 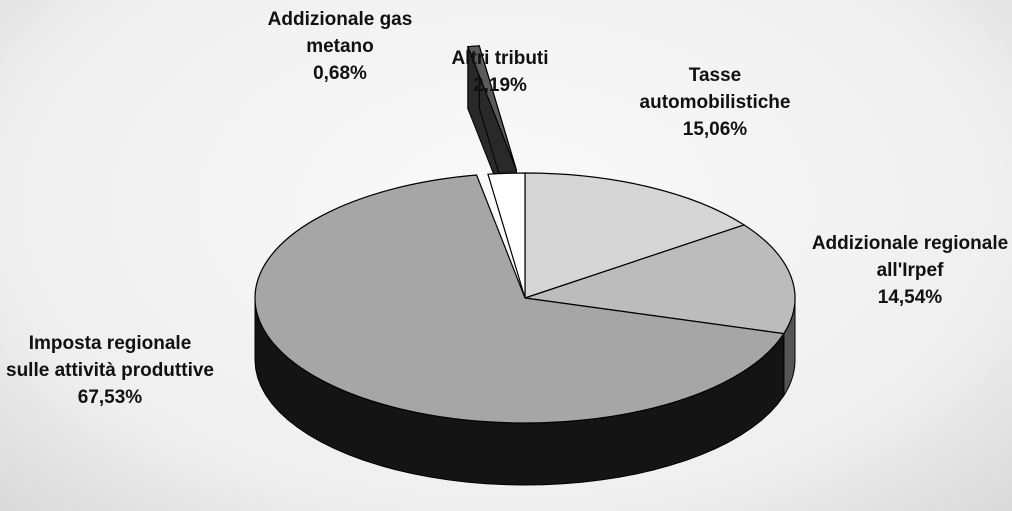 I want to click on slice-label: Addizionale regionale all'Irpef 14,54%, so click(x=908, y=270).